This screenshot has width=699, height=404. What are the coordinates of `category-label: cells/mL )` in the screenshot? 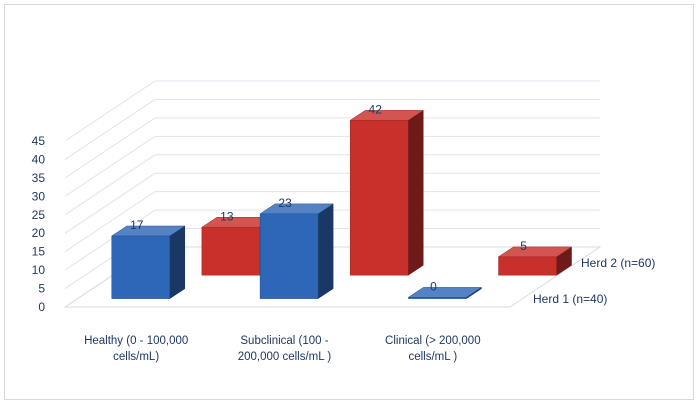 It's located at (432, 357).